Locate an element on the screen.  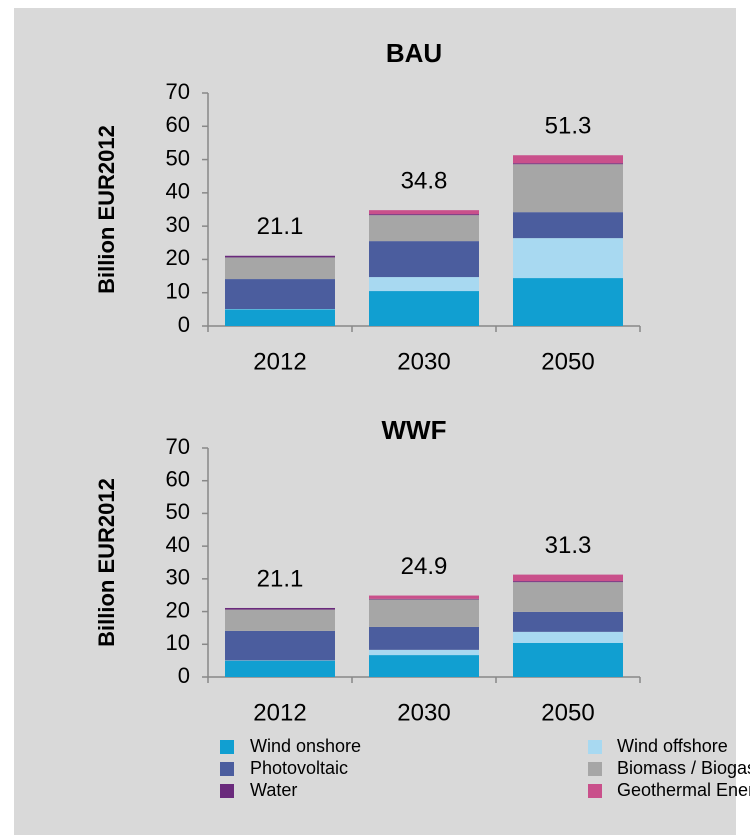
total-label: 34.8 is located at coordinates (424, 181).